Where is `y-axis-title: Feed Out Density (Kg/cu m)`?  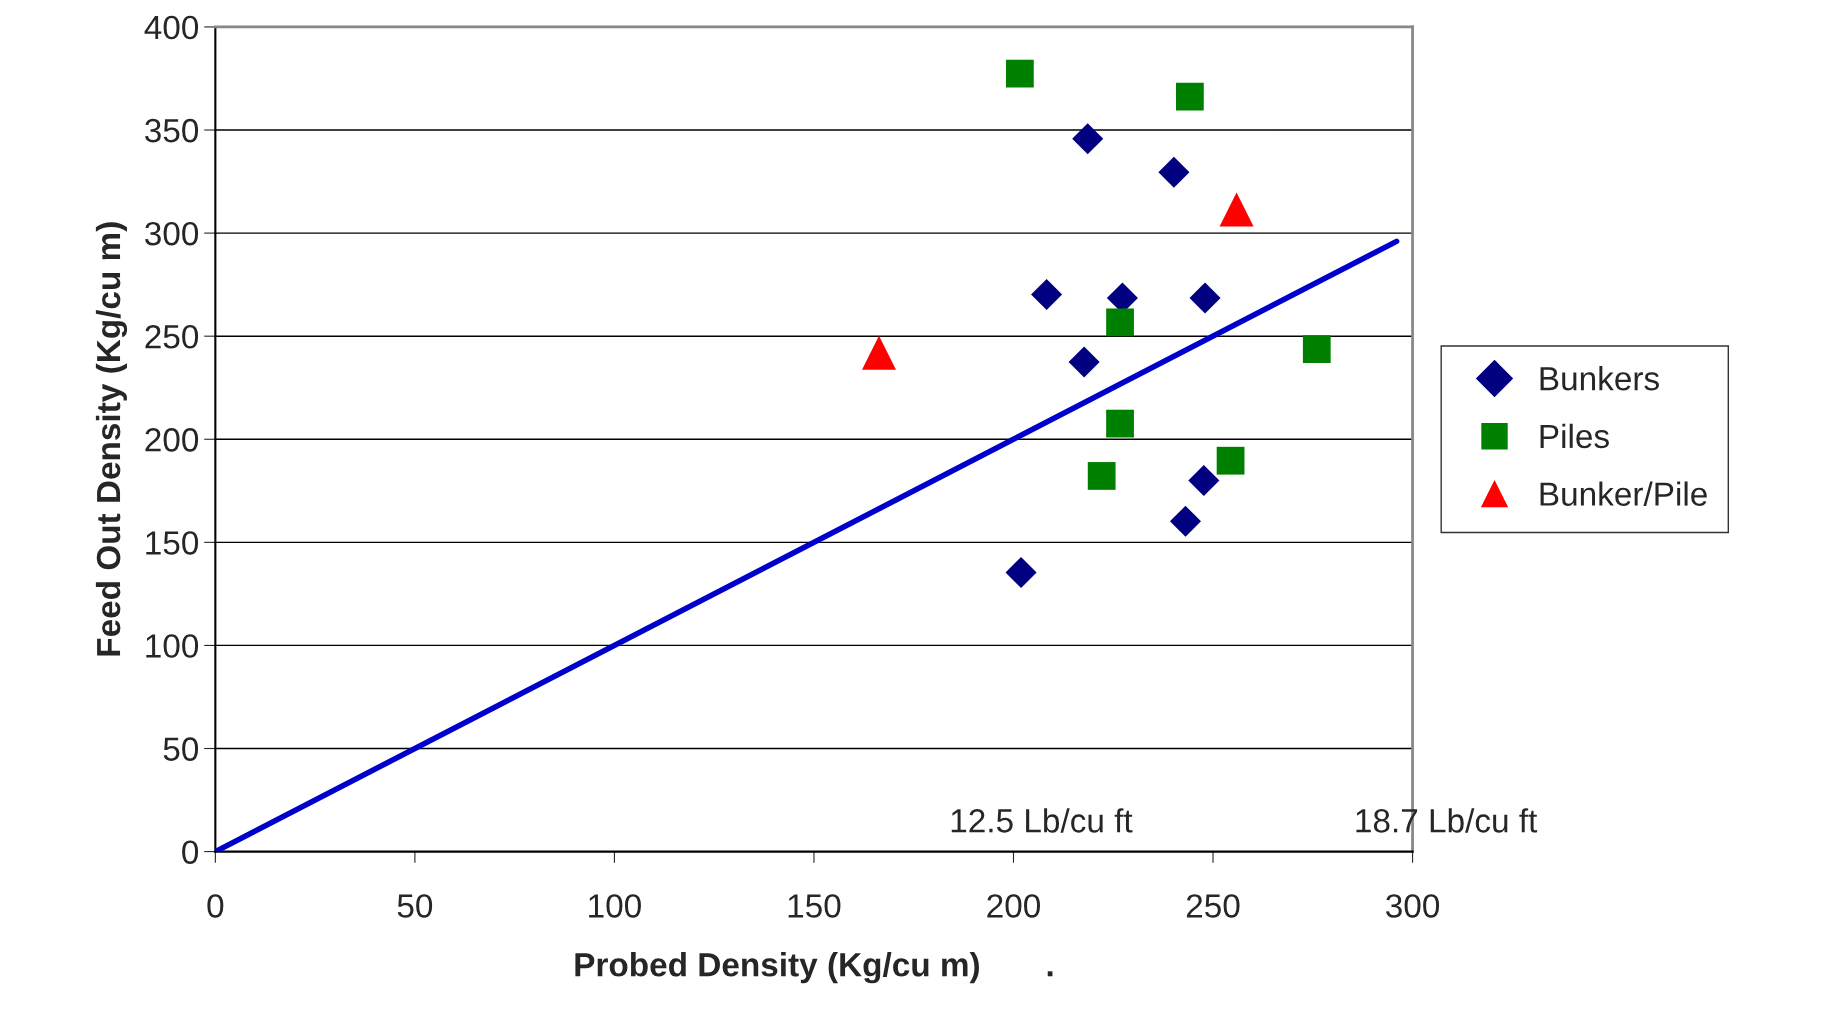 y-axis-title: Feed Out Density (Kg/cu m) is located at coordinates (111, 439).